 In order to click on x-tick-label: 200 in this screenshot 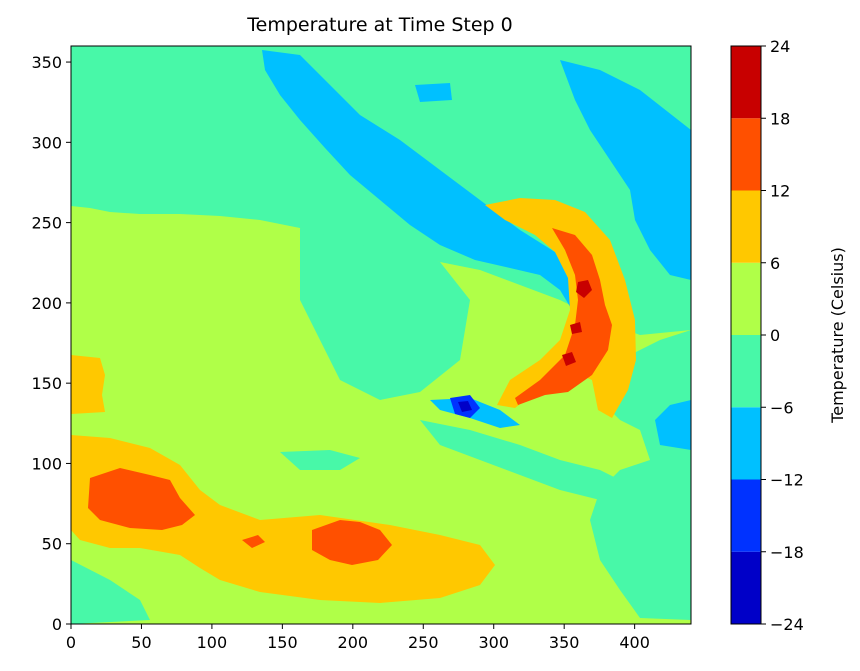, I will do `click(353, 642)`.